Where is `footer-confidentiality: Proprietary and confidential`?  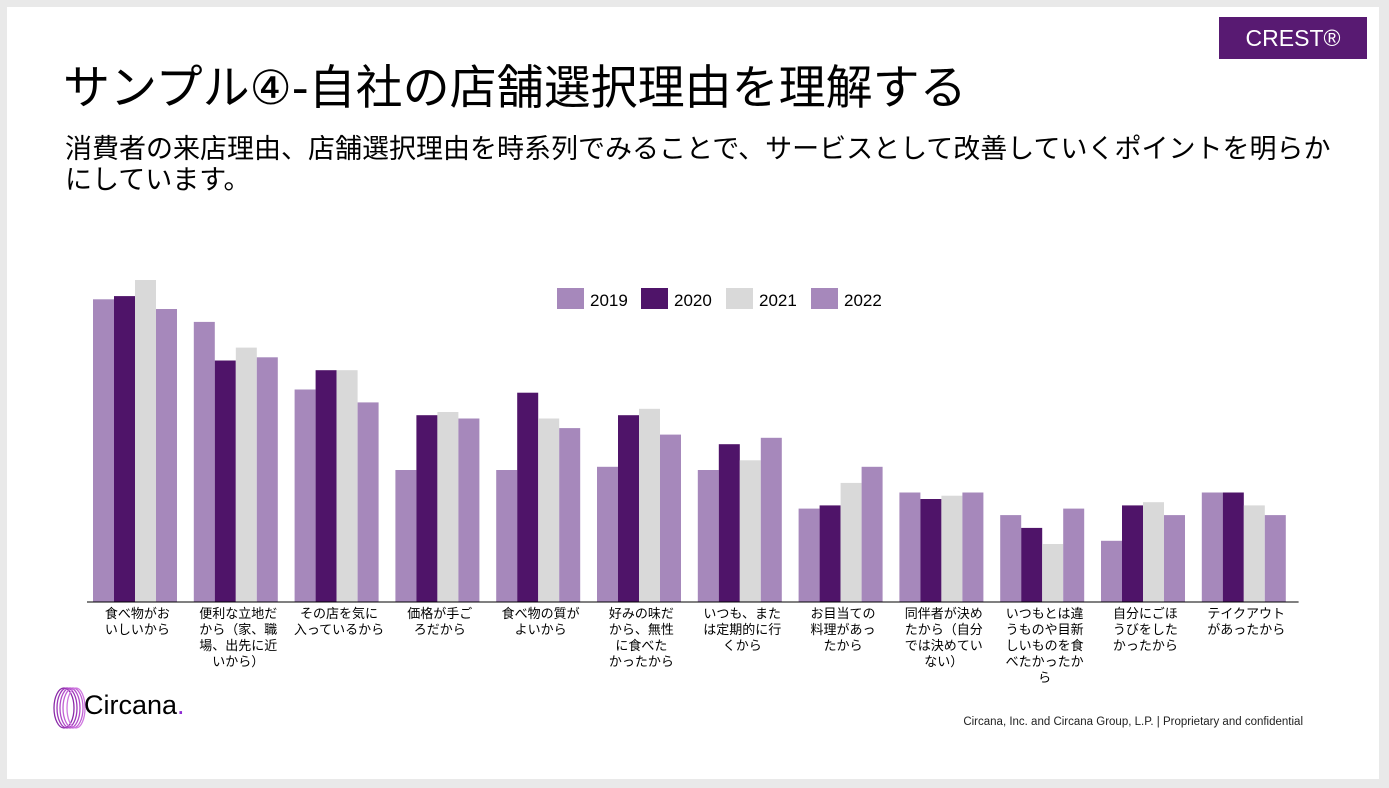
footer-confidentiality: Proprietary and confidential is located at coordinates (1233, 722).